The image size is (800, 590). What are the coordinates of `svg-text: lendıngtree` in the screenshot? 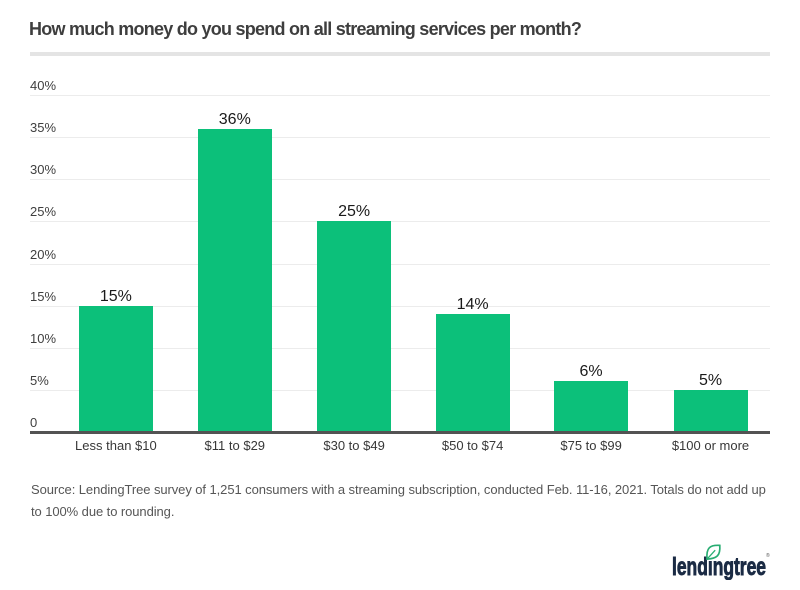 It's located at (719, 566).